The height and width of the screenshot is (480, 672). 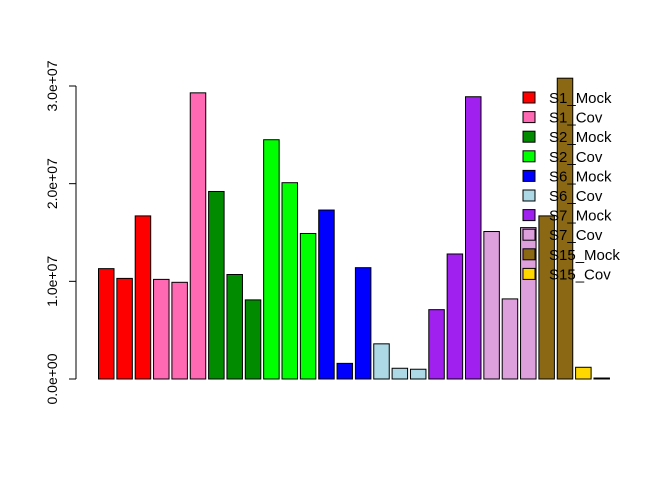 What do you see at coordinates (52, 85) in the screenshot?
I see `y-tick-label: 3.0e+07` at bounding box center [52, 85].